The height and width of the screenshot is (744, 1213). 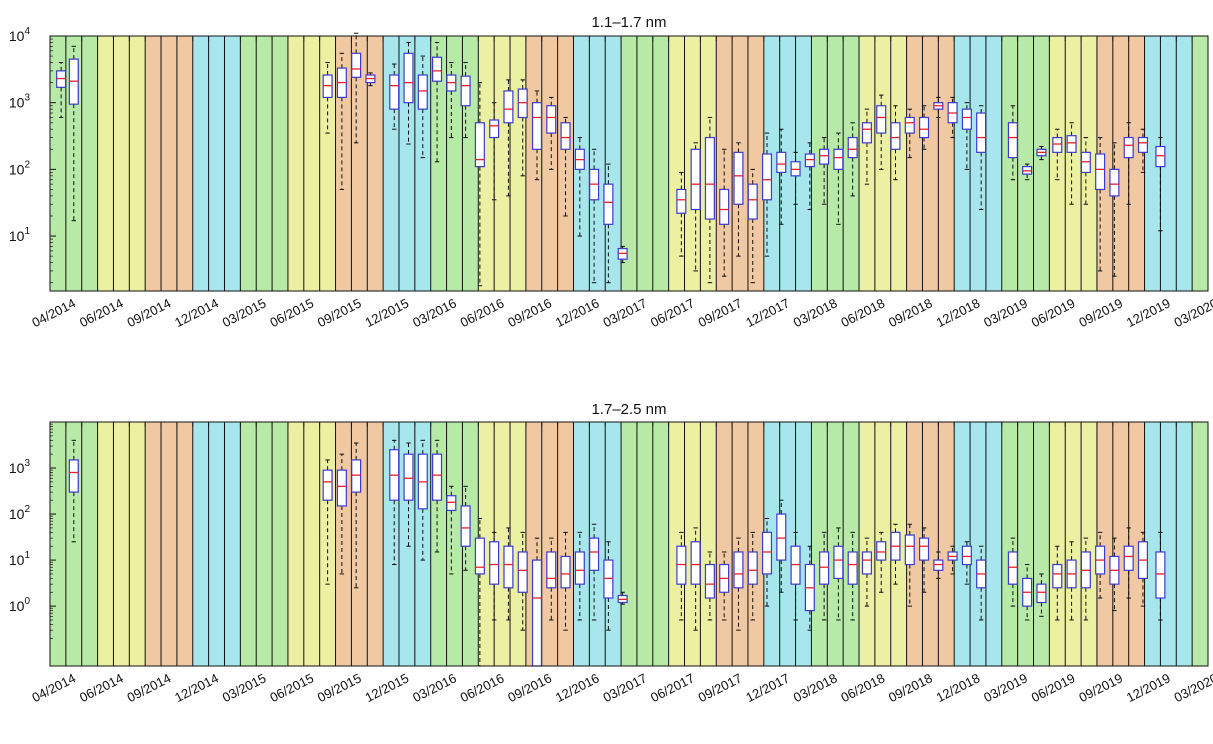 I want to click on x-tick-label: 03/2020, so click(x=1192, y=687).